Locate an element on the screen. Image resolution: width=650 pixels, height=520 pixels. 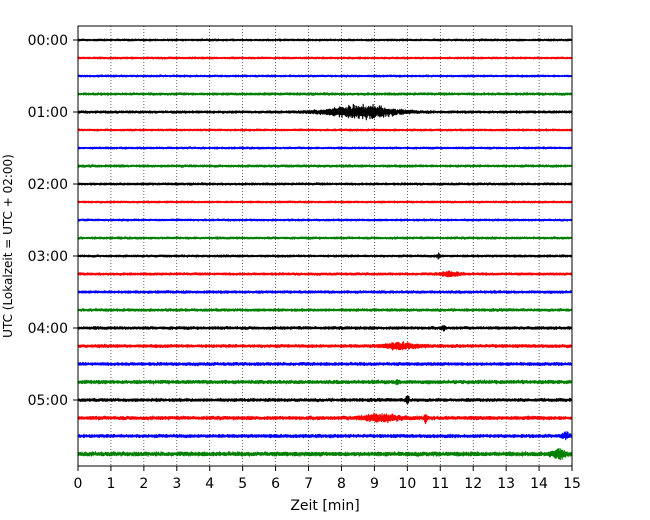
y-tick-label: 04:00 is located at coordinates (48, 329).